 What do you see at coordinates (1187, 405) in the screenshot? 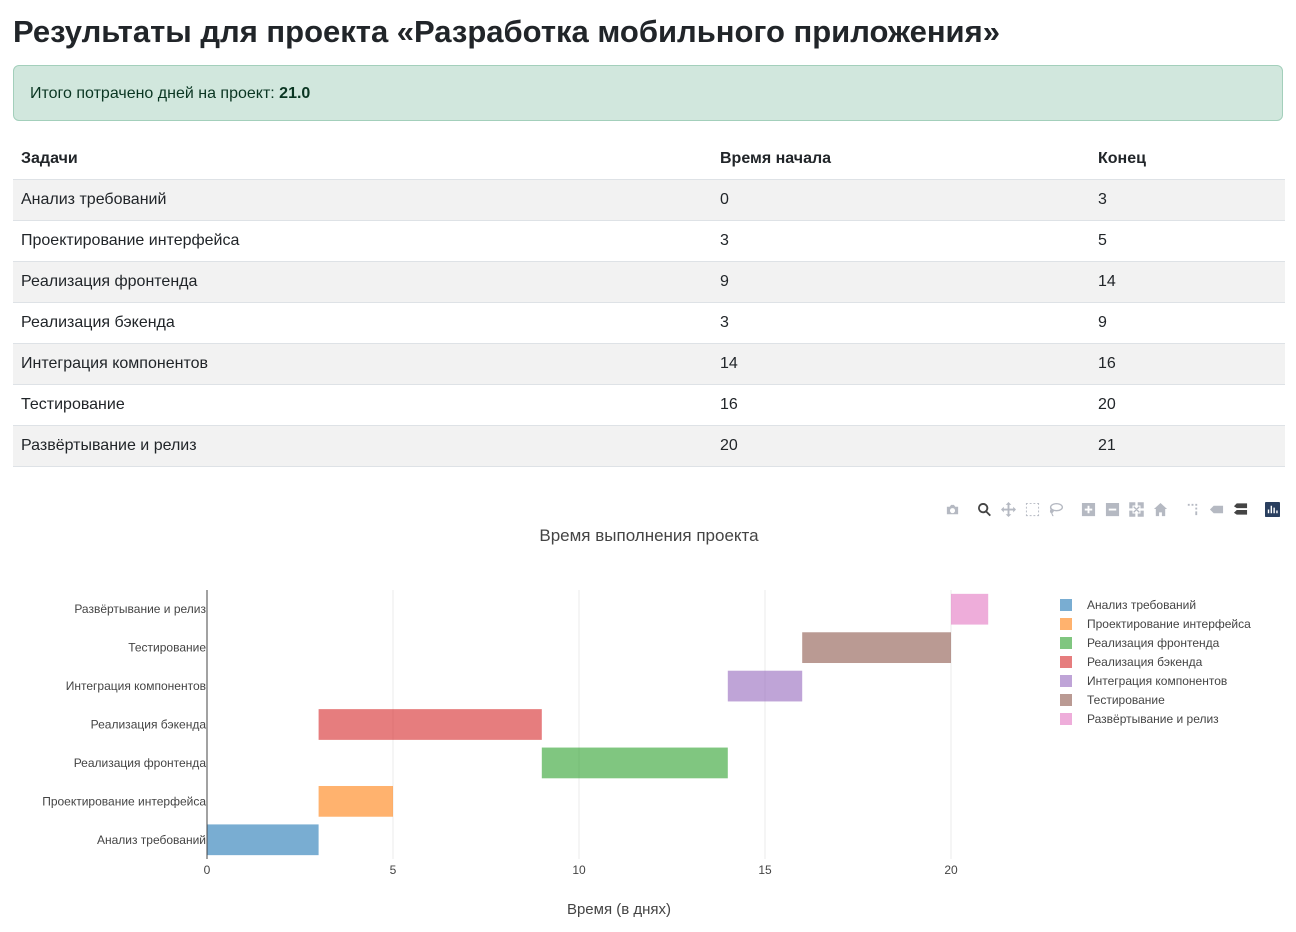
I see `task-end: 20` at bounding box center [1187, 405].